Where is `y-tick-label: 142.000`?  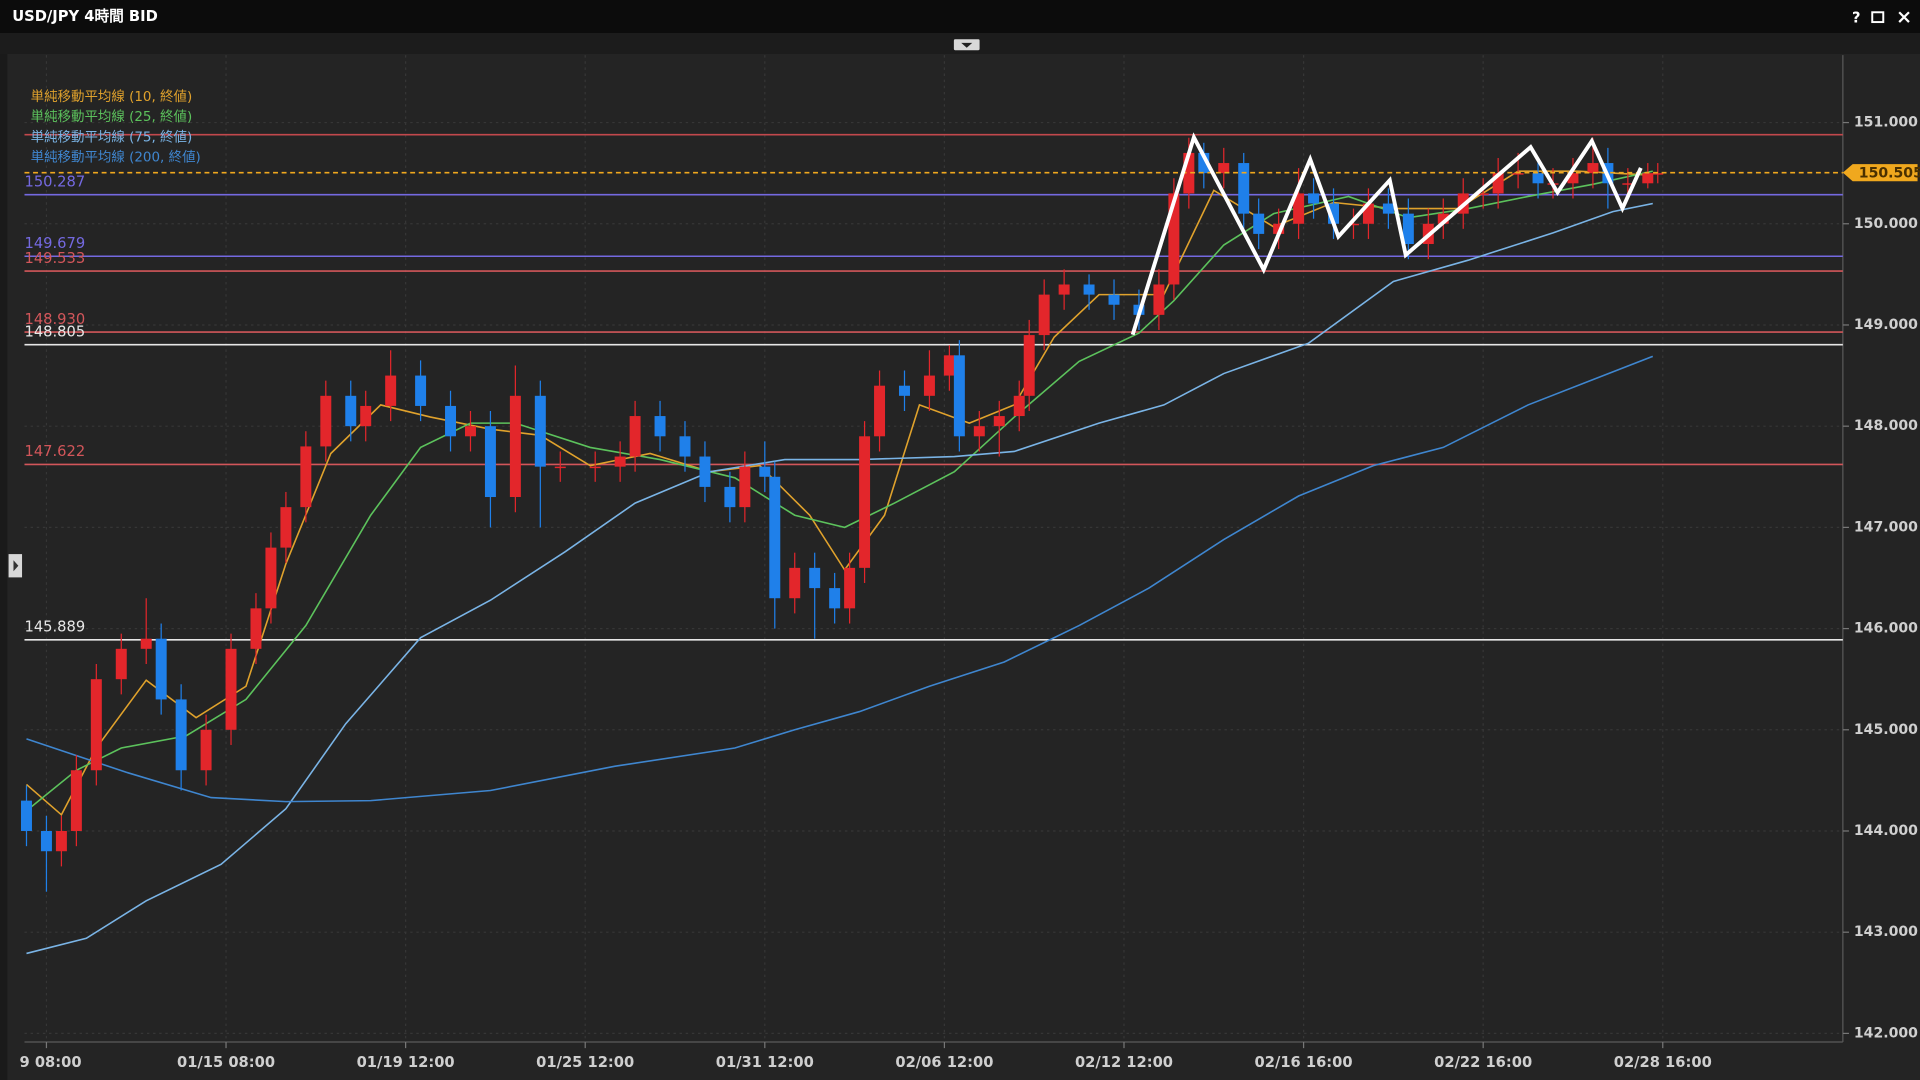 y-tick-label: 142.000 is located at coordinates (1886, 1033).